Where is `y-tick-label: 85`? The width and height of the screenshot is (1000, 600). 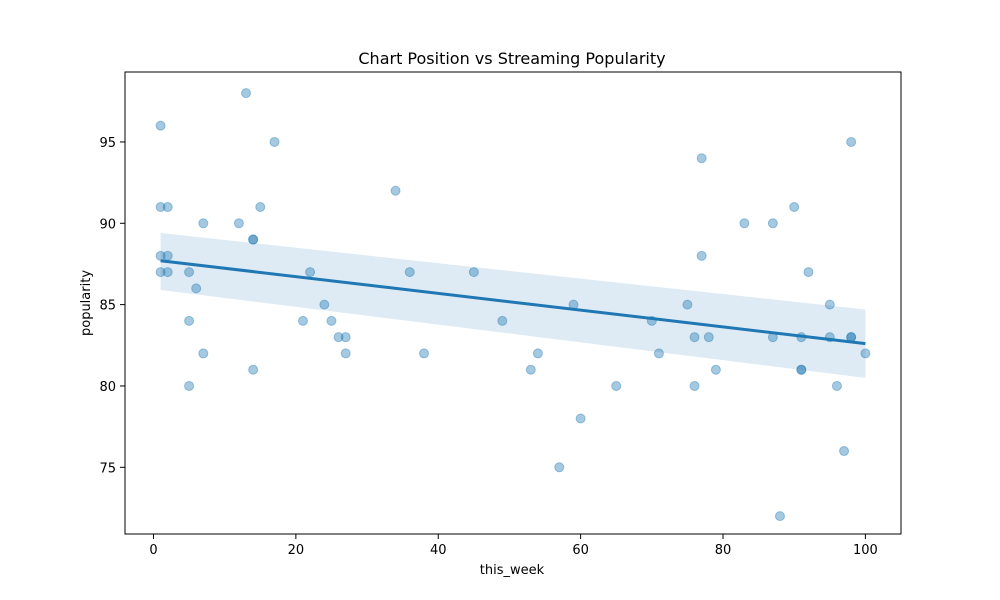
y-tick-label: 85 is located at coordinates (107, 306).